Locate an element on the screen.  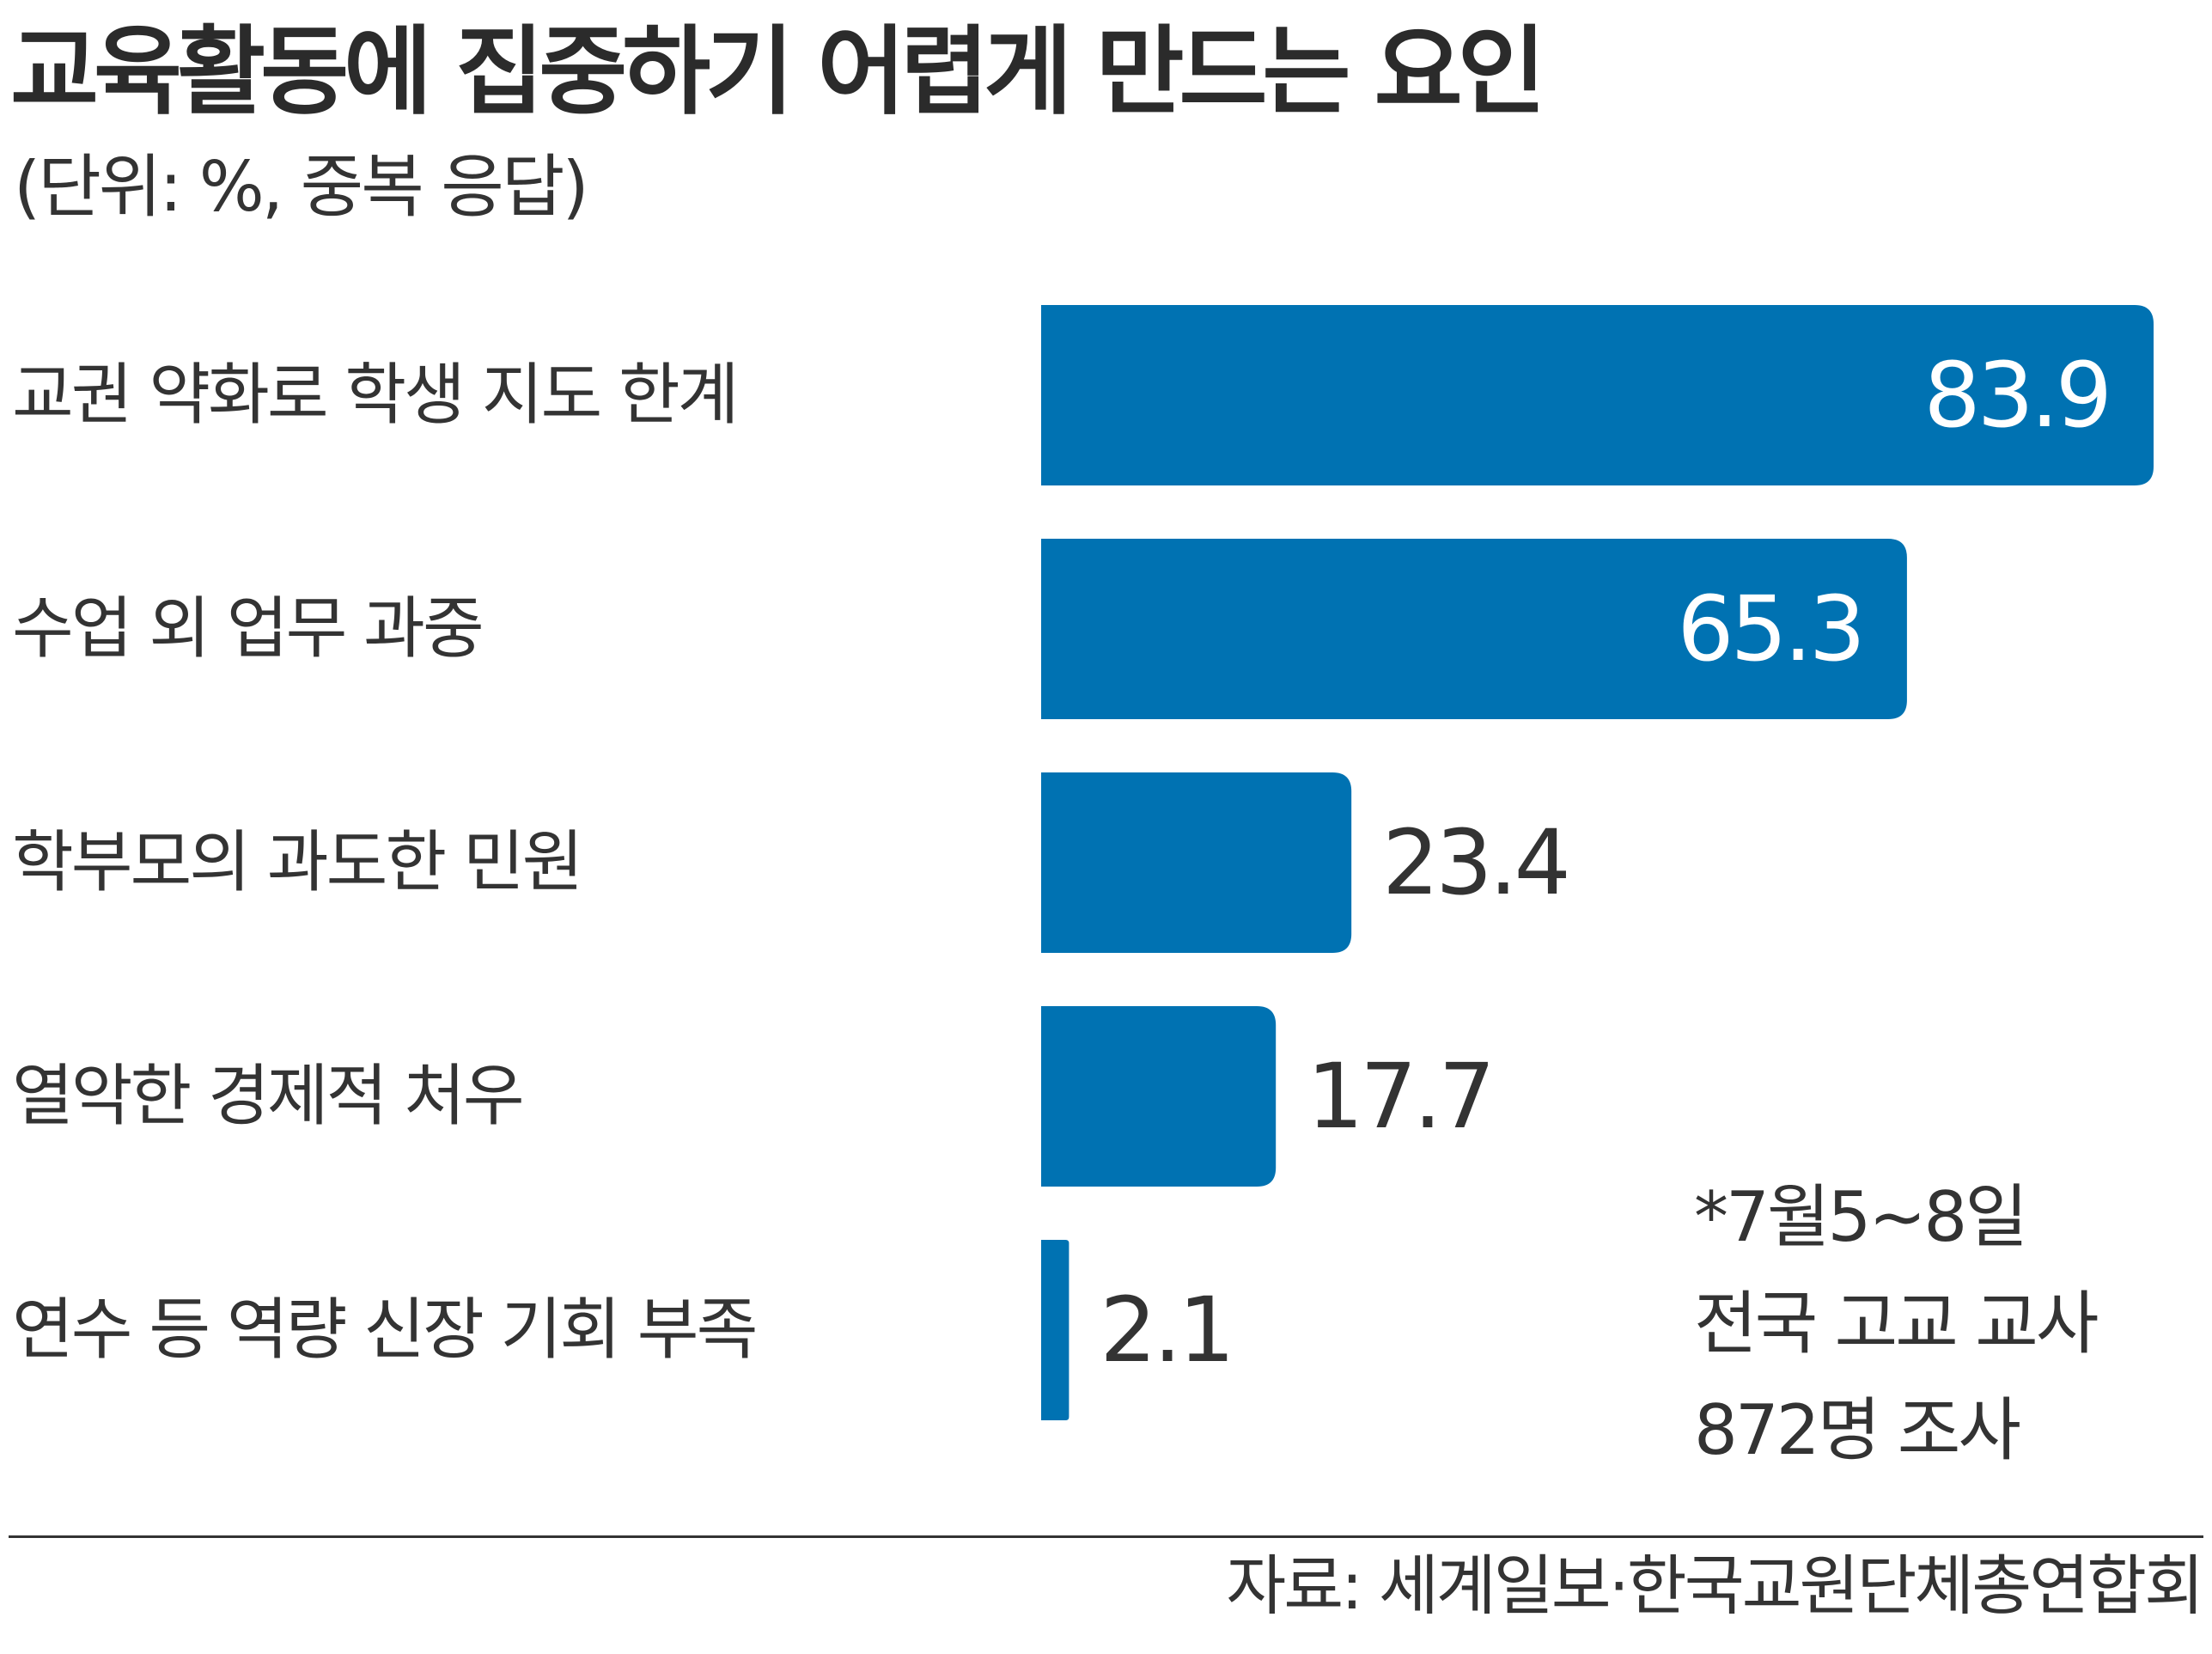
category-label: 열악한 경제적 처우 is located at coordinates (267, 1096).